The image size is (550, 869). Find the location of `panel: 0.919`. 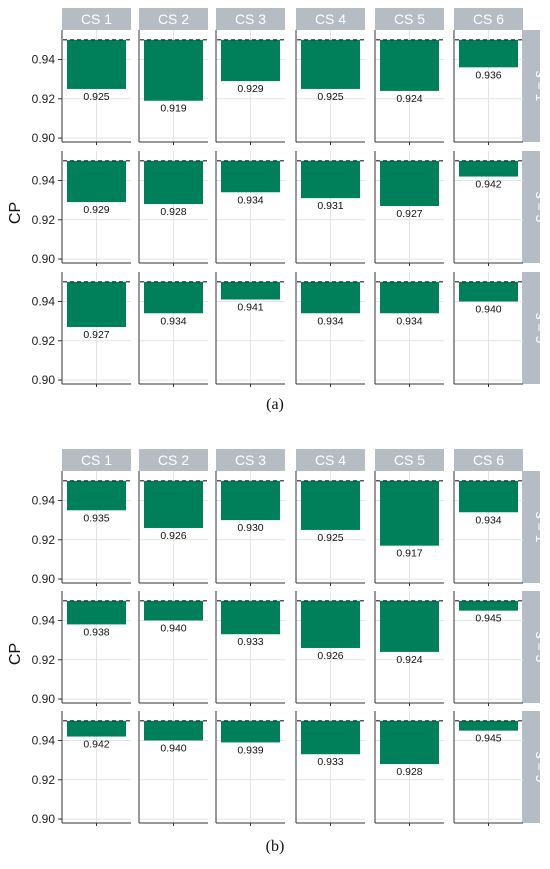

panel: 0.919 is located at coordinates (173, 87).